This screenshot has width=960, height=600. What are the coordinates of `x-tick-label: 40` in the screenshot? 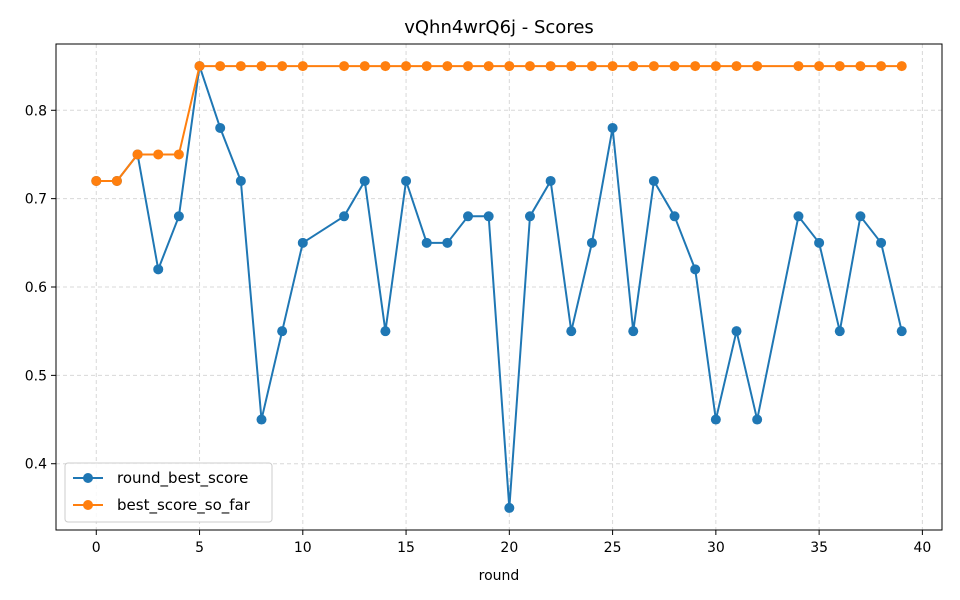 It's located at (922, 548).